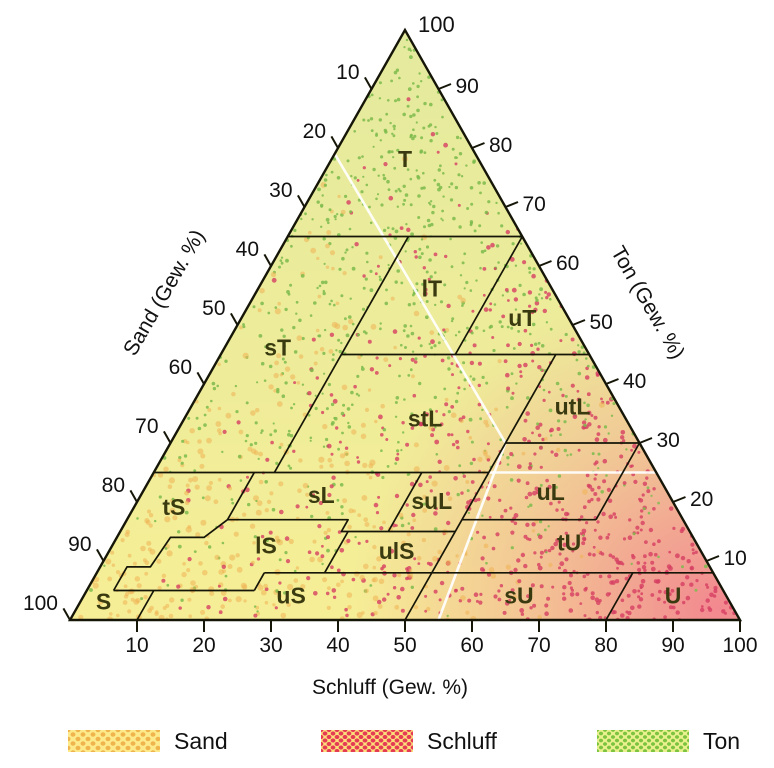 This screenshot has height=768, width=774. I want to click on region-label-U: U, so click(673, 595).